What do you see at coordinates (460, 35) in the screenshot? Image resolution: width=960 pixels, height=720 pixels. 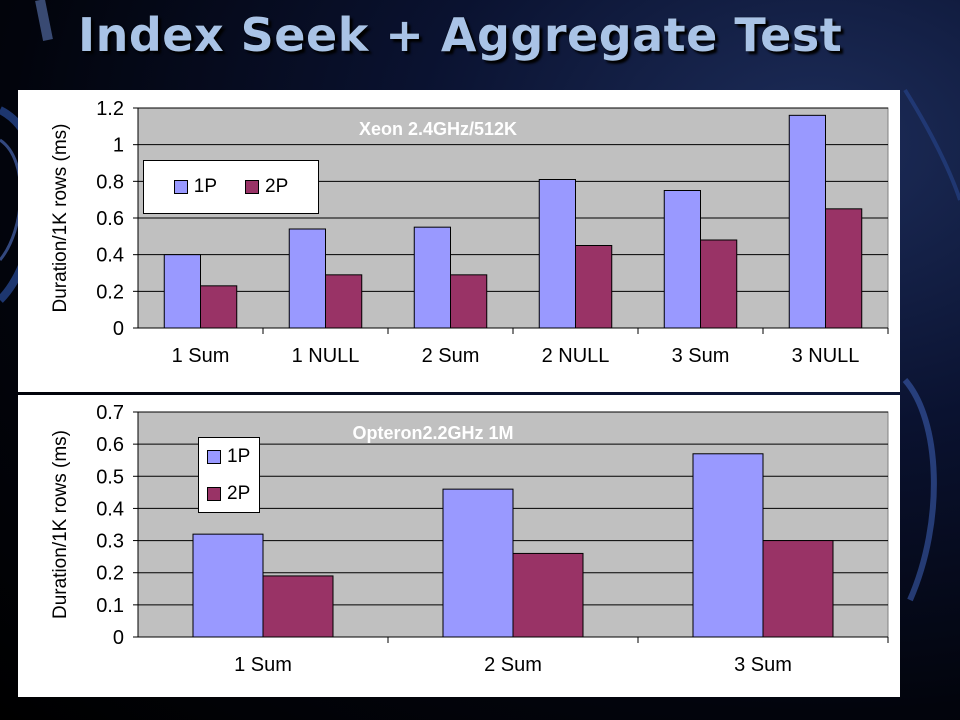 I see `slide-title: Index Seek + Aggregate Test` at bounding box center [460, 35].